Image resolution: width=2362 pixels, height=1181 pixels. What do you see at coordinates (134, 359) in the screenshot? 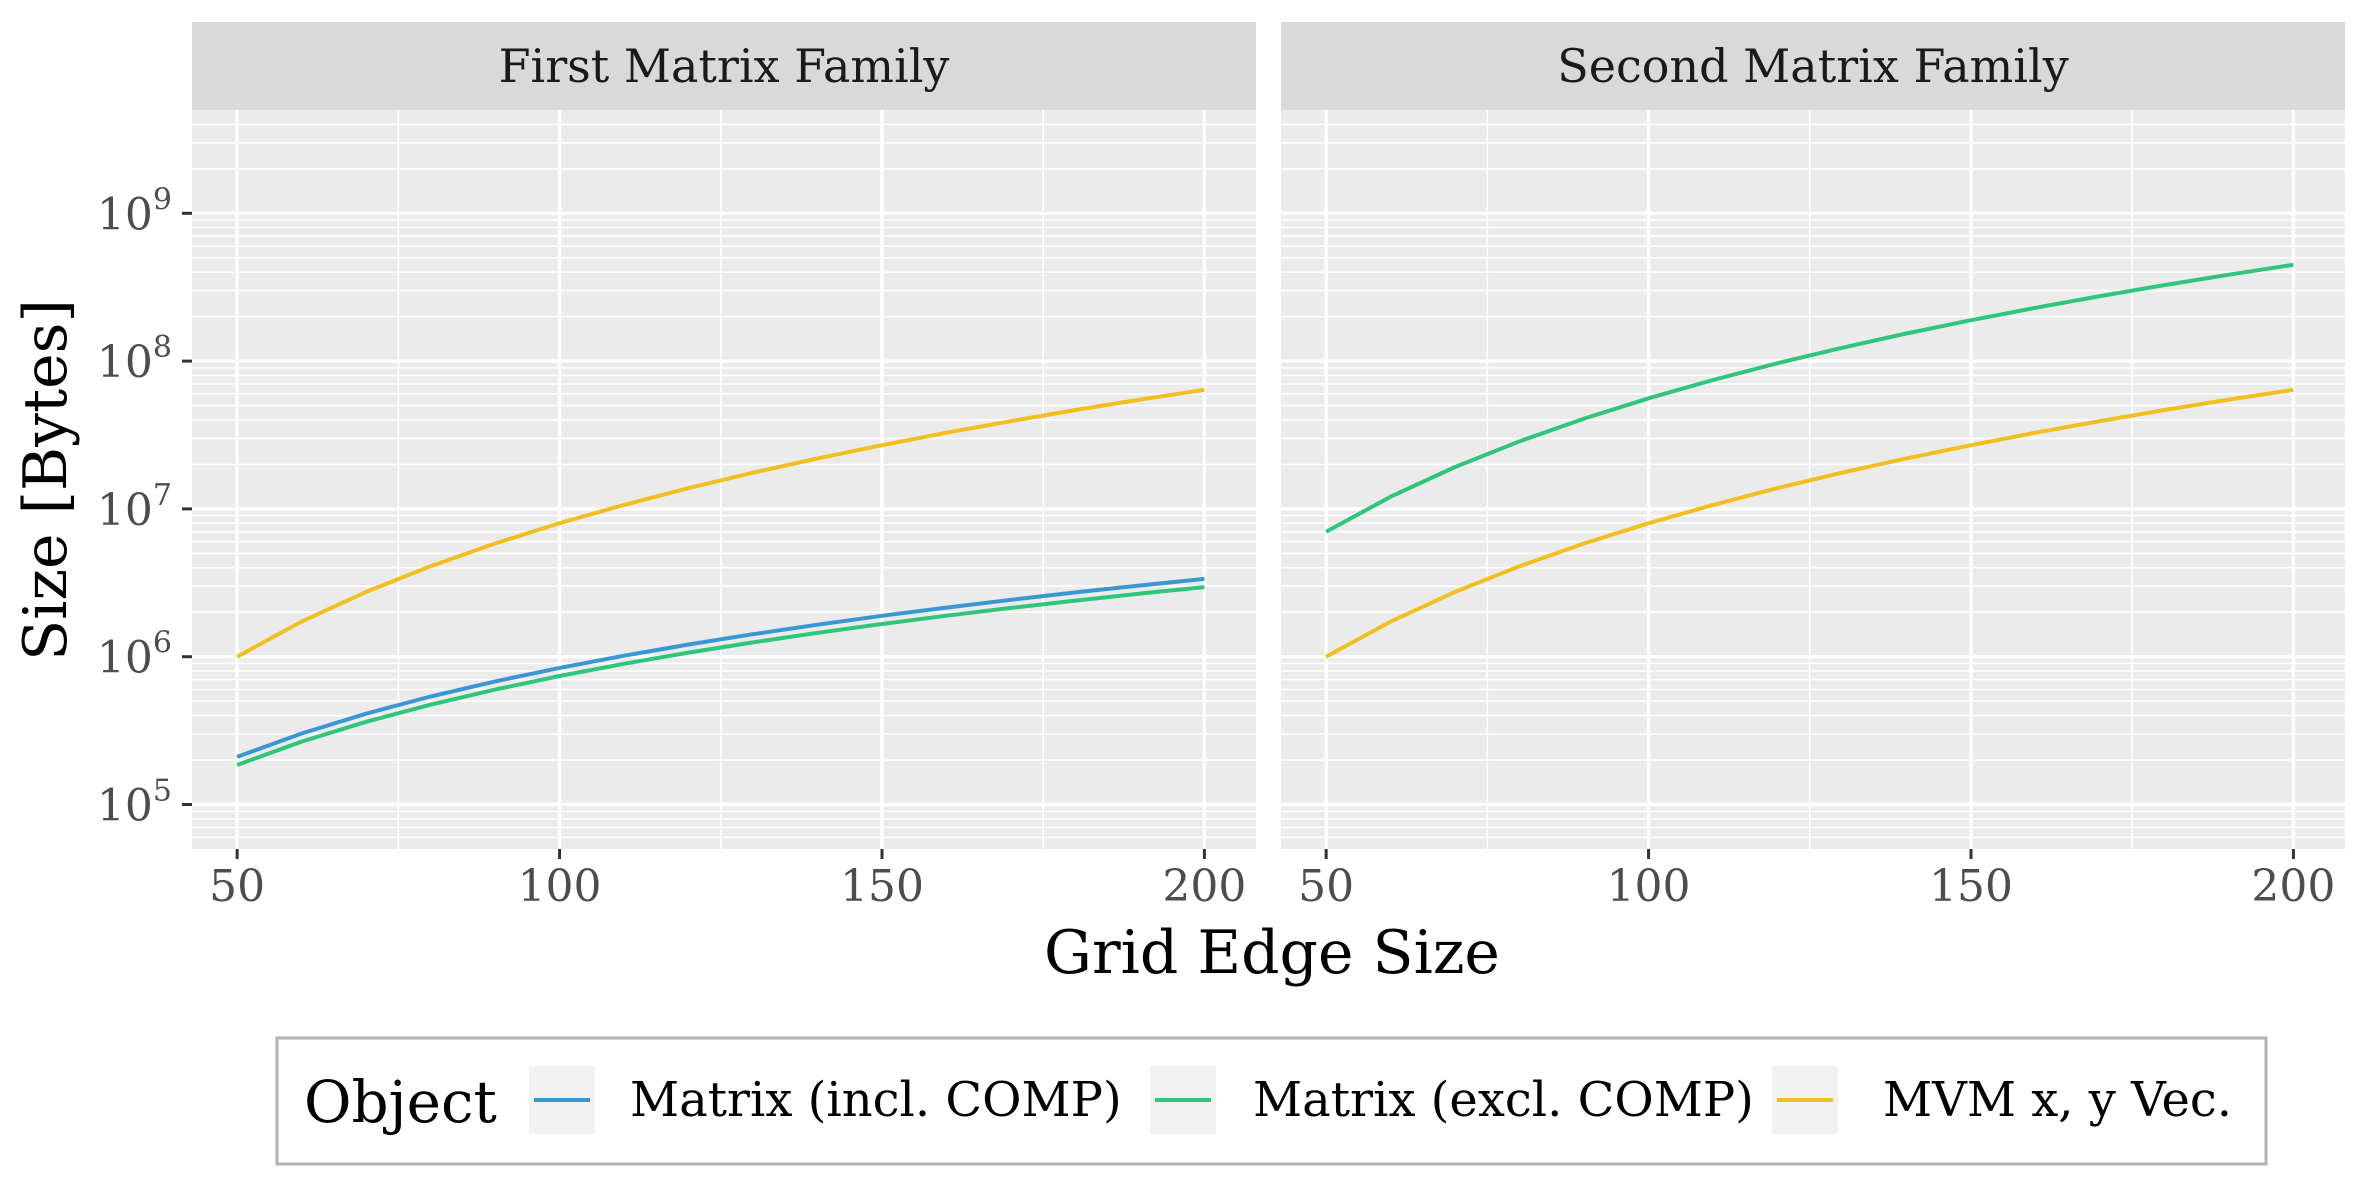
I see `y-tick-label: 10⁸` at bounding box center [134, 359].